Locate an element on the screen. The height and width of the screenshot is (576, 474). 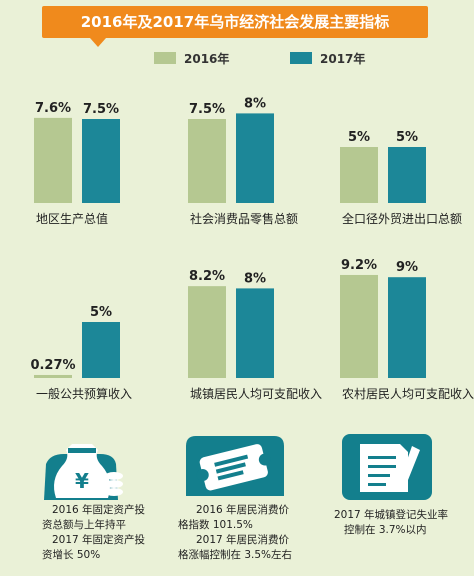
info-line: 控制在 3.7%以内 is located at coordinates (385, 530).